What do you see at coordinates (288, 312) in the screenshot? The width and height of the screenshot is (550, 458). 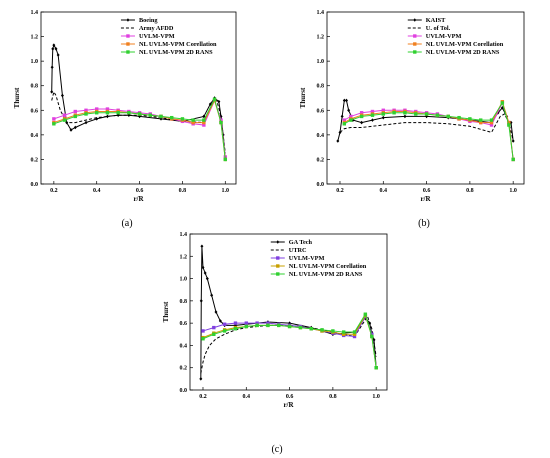 I see `plot-frame` at bounding box center [288, 312].